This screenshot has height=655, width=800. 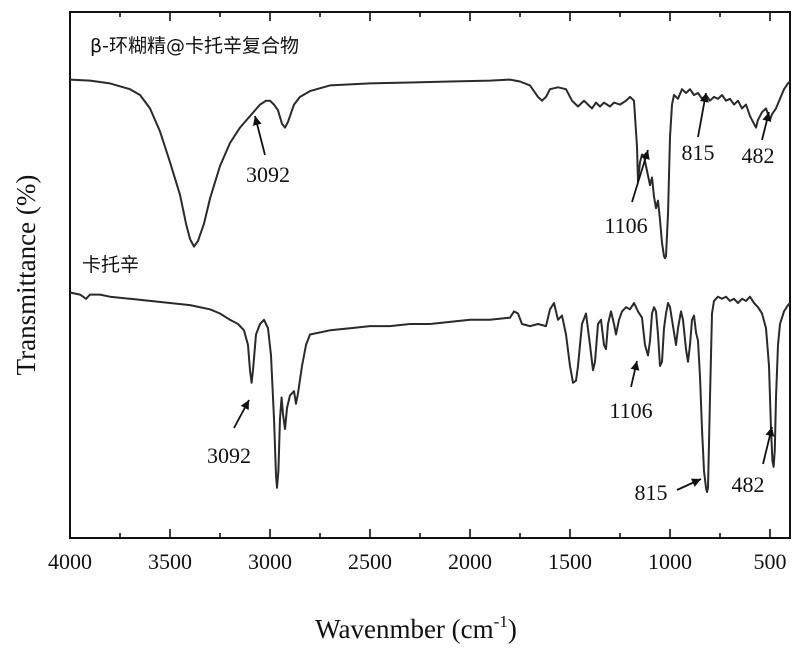 What do you see at coordinates (110, 265) in the screenshot?
I see `series-label-2: 卡托辛` at bounding box center [110, 265].